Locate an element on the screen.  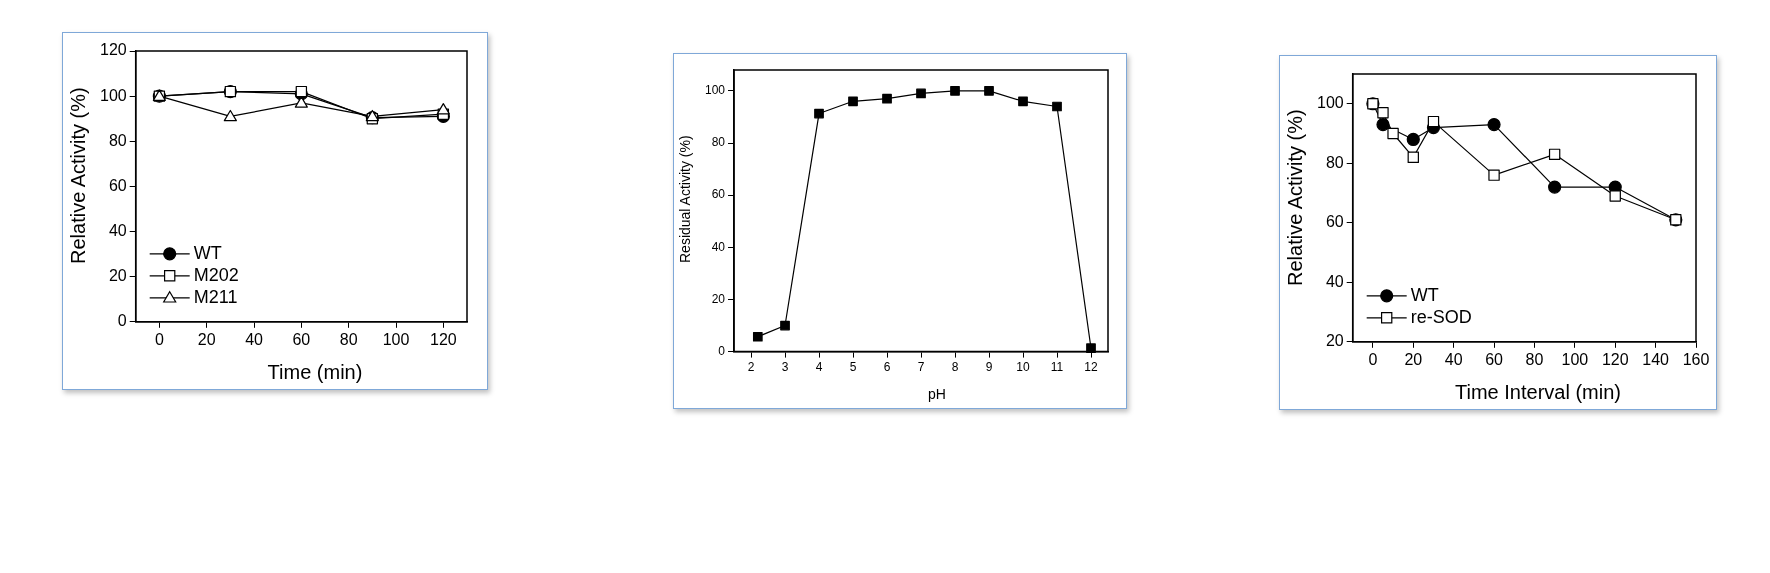
x-axis-title: Time Interval (min) is located at coordinates (1538, 392).